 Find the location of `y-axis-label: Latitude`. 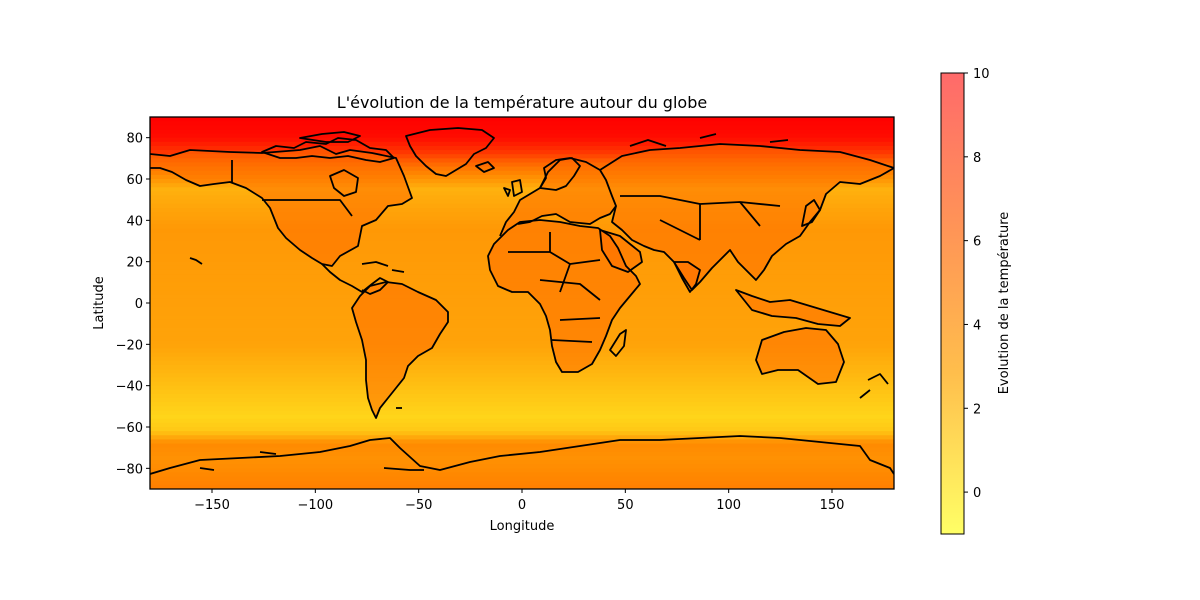

y-axis-label: Latitude is located at coordinates (99, 303).